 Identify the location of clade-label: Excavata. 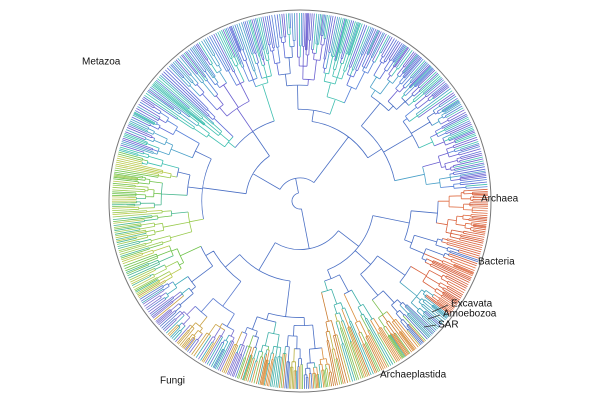
(472, 304).